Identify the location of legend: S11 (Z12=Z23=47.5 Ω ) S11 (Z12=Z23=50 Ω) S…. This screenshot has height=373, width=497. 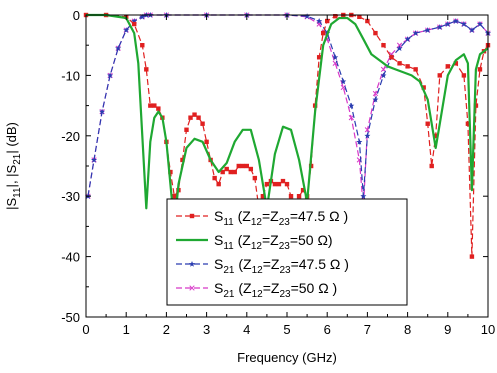
(287, 252).